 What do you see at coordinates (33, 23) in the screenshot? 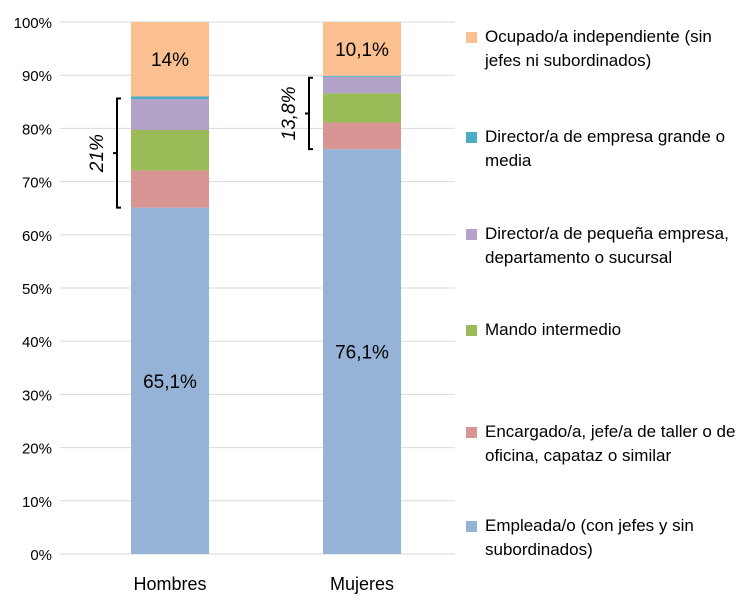
I see `y-tick-label: 100%` at bounding box center [33, 23].